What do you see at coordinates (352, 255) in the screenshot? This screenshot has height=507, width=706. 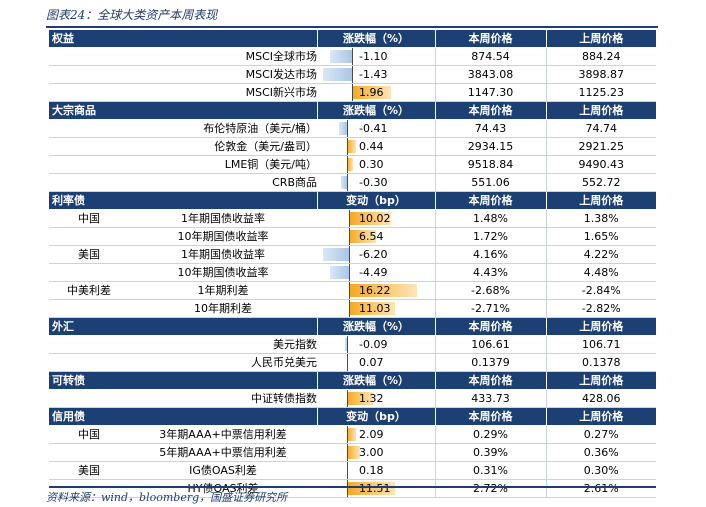 I see `table-row: 美国 1年期国债收益率 -6.20 4.16% 4.22%` at bounding box center [352, 255].